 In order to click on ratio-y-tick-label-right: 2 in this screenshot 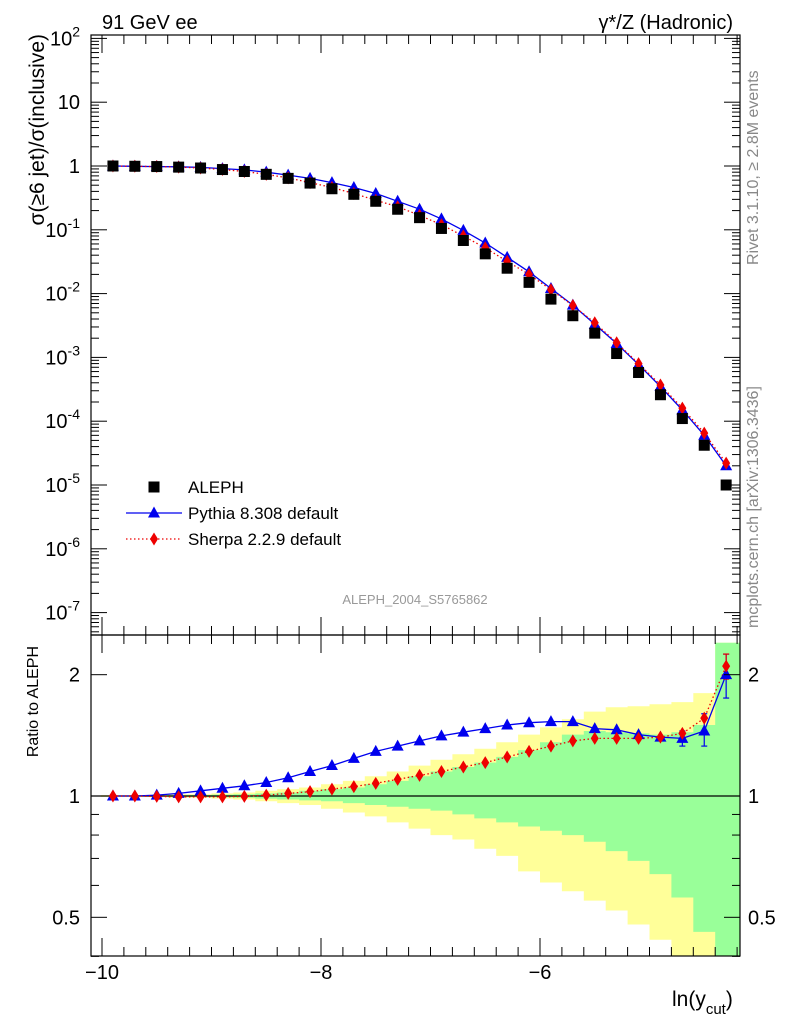, I will do `click(753, 676)`.